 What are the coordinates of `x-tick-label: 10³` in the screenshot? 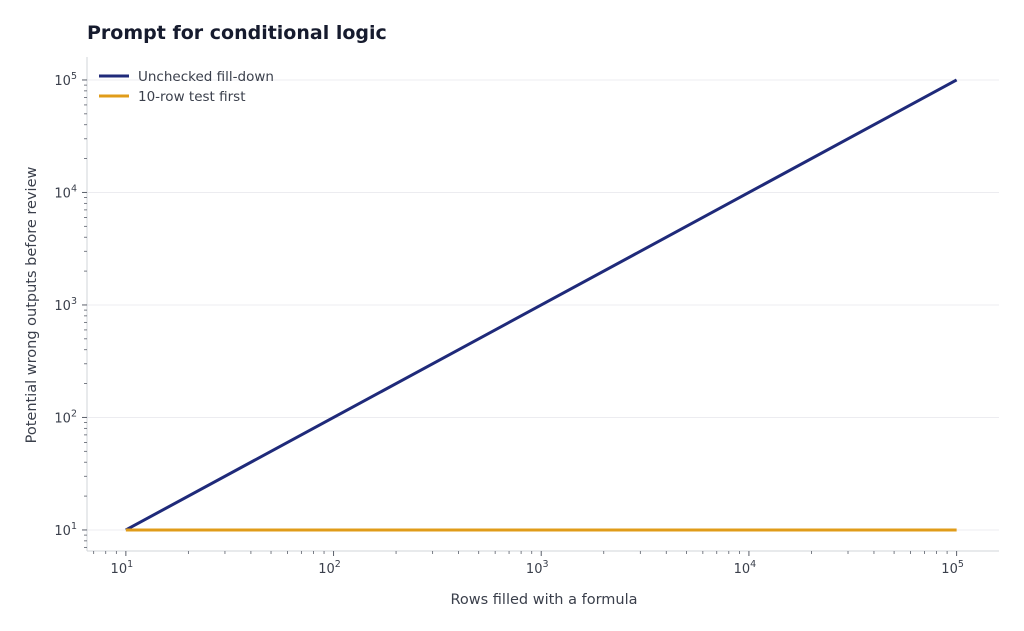 It's located at (537, 568).